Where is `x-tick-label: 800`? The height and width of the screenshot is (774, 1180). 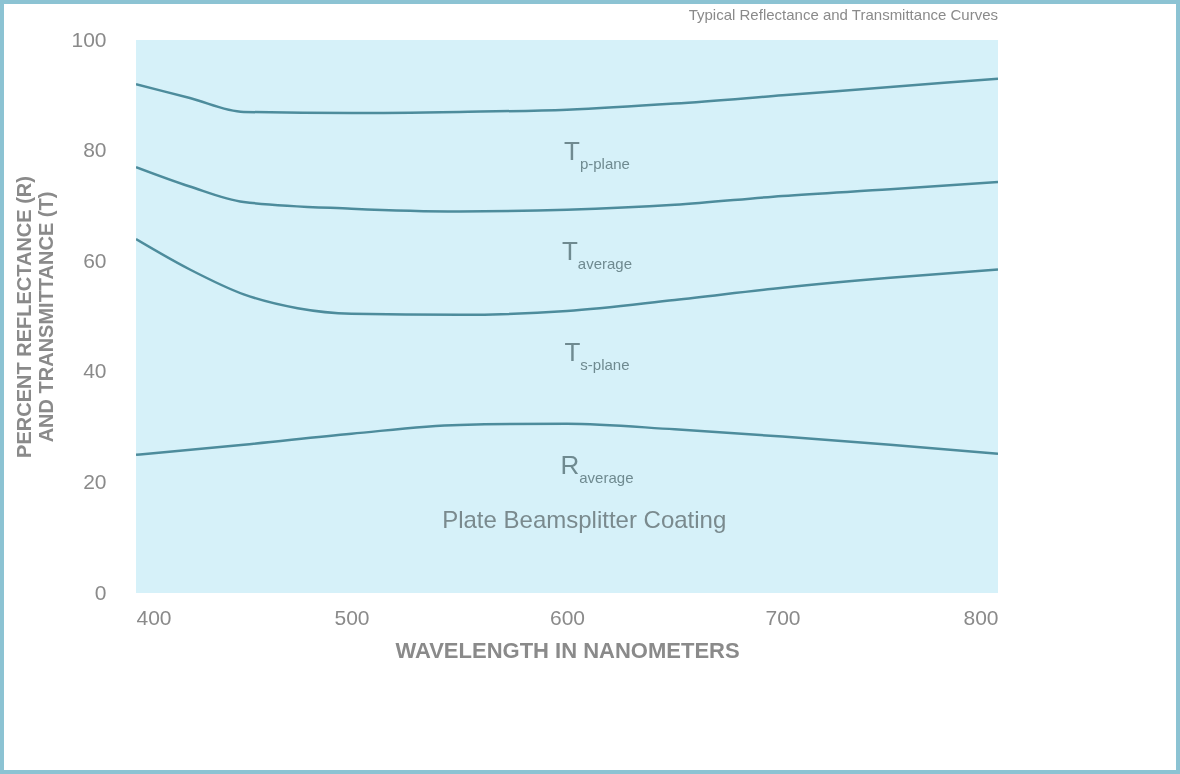
x-tick-label: 800 is located at coordinates (981, 617).